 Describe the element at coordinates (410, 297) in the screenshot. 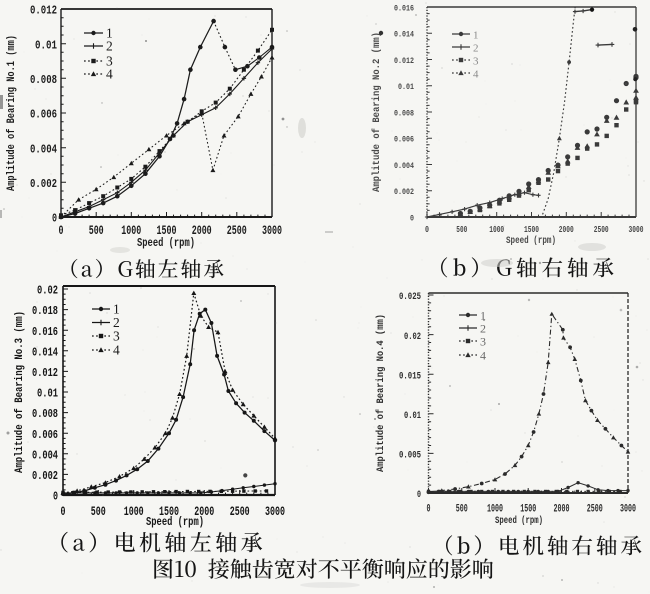

I see `svg-text: 0.025` at that location.